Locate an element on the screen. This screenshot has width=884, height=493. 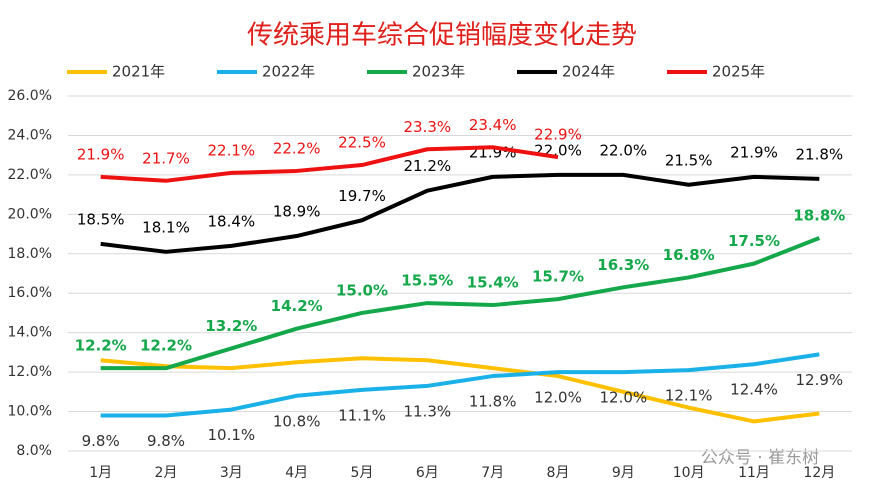
x-tick-label: 8月 is located at coordinates (558, 473).